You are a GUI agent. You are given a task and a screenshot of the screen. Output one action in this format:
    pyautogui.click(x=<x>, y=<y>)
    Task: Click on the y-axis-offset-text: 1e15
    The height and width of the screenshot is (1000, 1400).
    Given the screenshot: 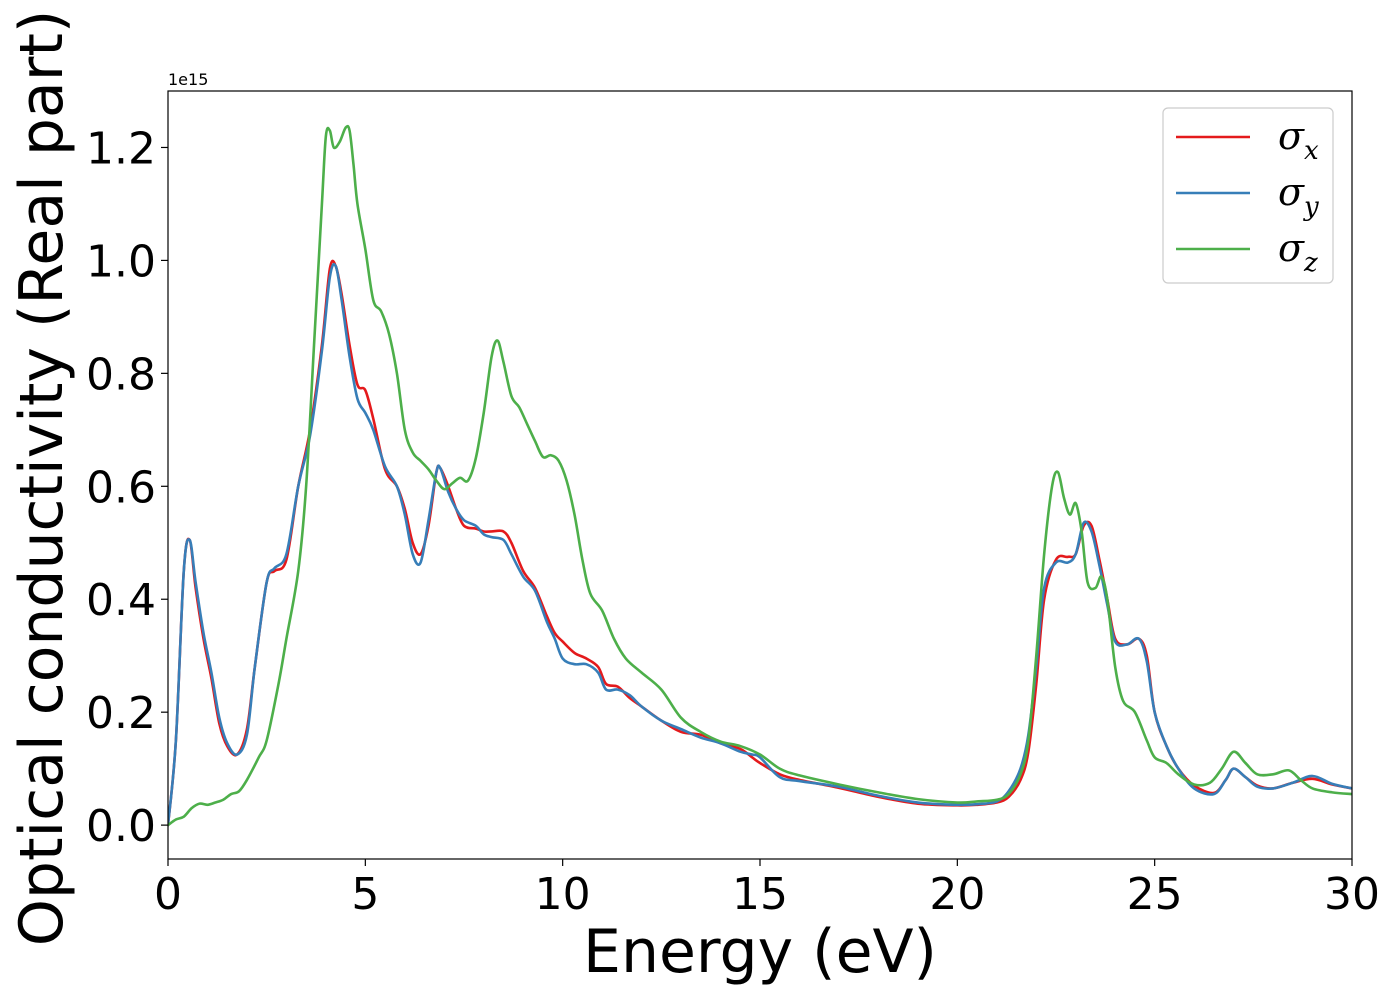 What is the action you would take?
    pyautogui.click(x=188, y=79)
    